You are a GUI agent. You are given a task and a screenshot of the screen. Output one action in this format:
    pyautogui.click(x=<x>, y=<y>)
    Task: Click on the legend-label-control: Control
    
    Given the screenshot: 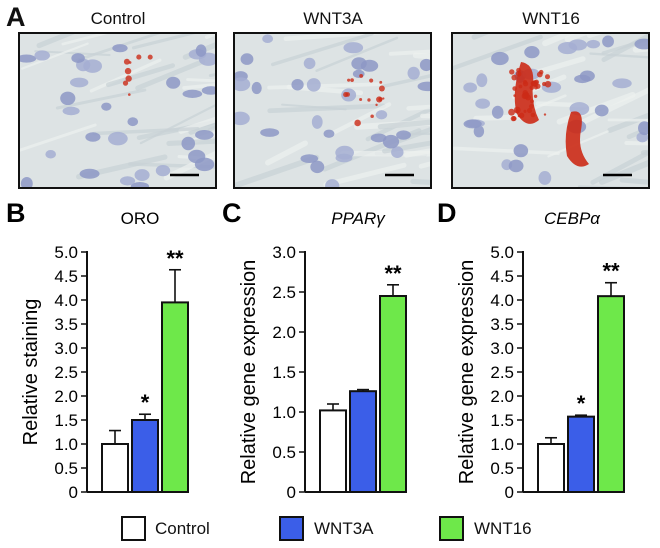 What is the action you would take?
    pyautogui.click(x=182, y=528)
    